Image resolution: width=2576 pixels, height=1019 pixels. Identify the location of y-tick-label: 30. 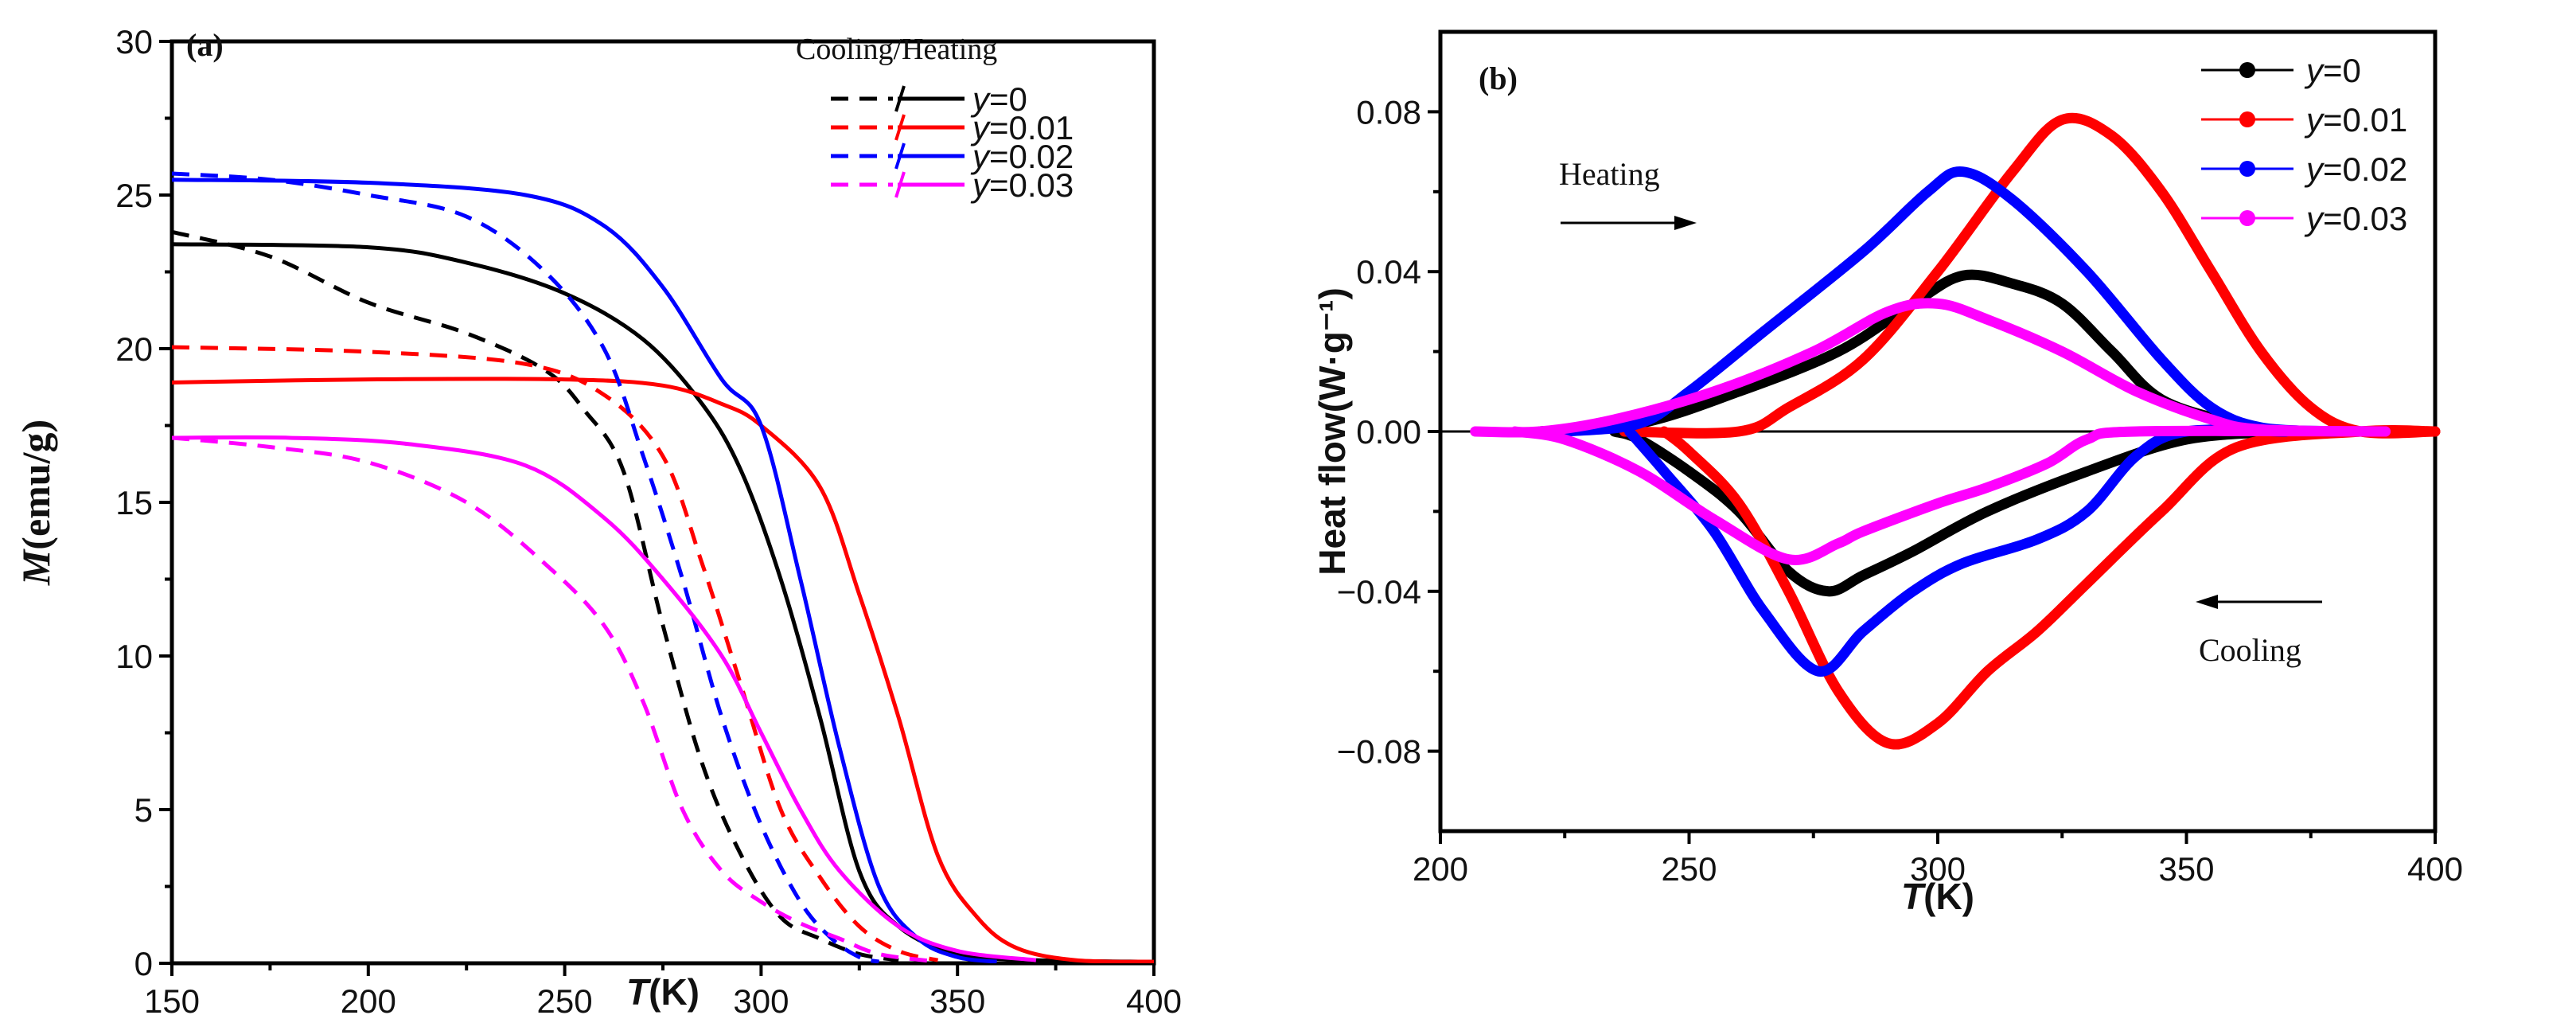
(134, 42).